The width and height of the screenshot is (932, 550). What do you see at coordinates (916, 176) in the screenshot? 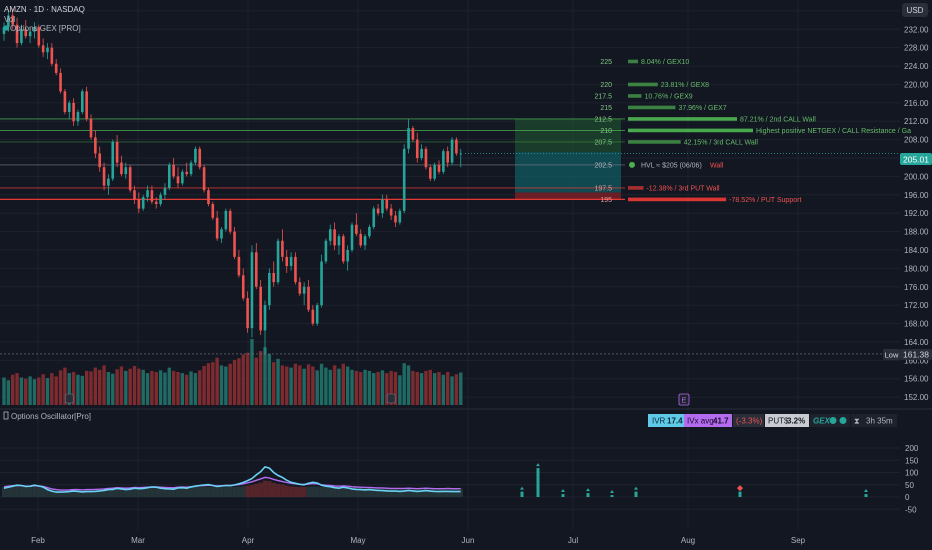
I see `price-tick-label: 200.00` at bounding box center [916, 176].